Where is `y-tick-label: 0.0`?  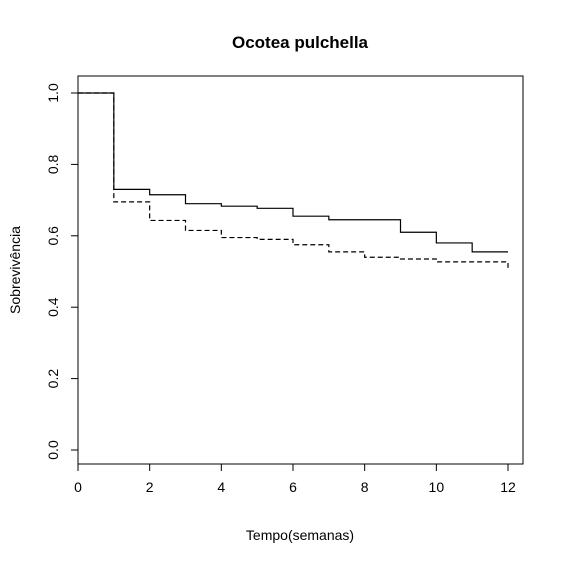 y-tick-label: 0.0 is located at coordinates (53, 450).